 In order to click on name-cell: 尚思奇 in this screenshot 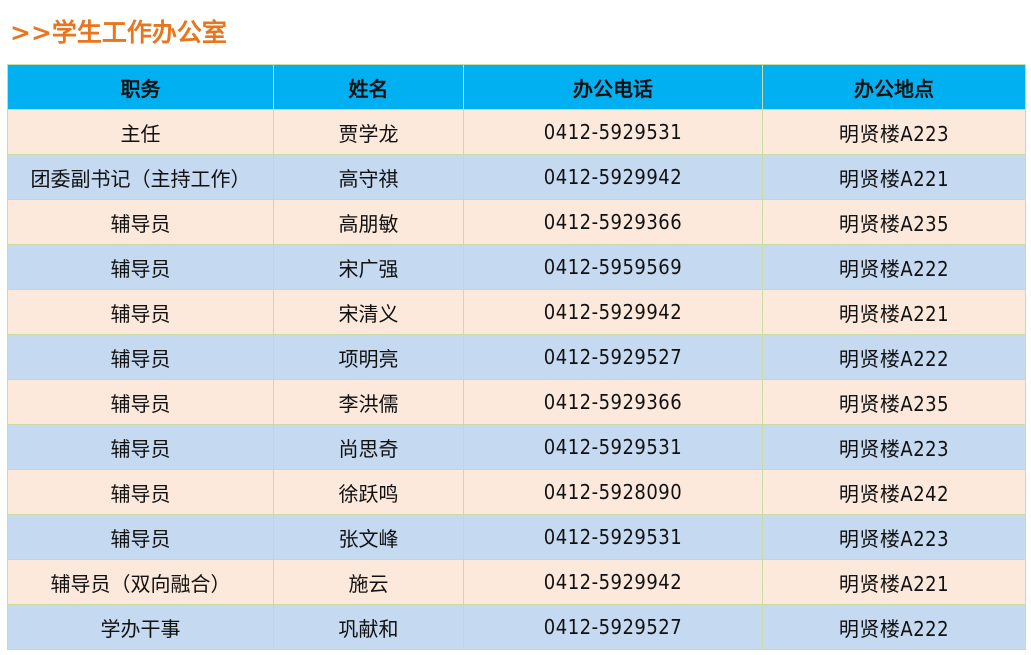, I will do `click(368, 447)`.